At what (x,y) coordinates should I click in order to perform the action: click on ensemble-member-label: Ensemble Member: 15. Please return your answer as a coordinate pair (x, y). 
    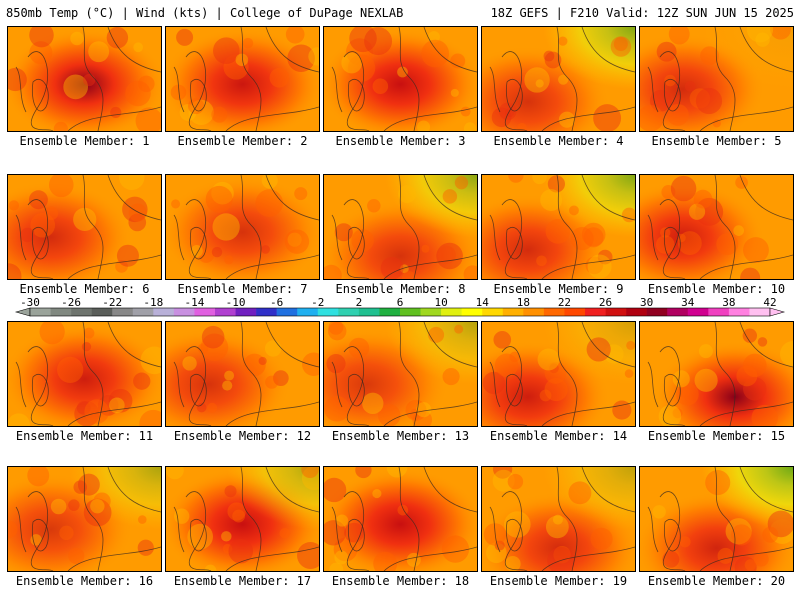
    Looking at the image, I should click on (716, 436).